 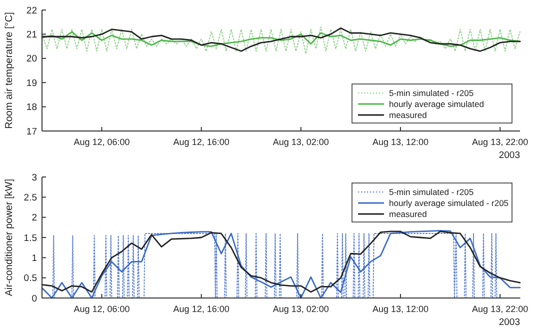 I want to click on y-axis-title: Air-conditioner power [kW], so click(x=9, y=237).